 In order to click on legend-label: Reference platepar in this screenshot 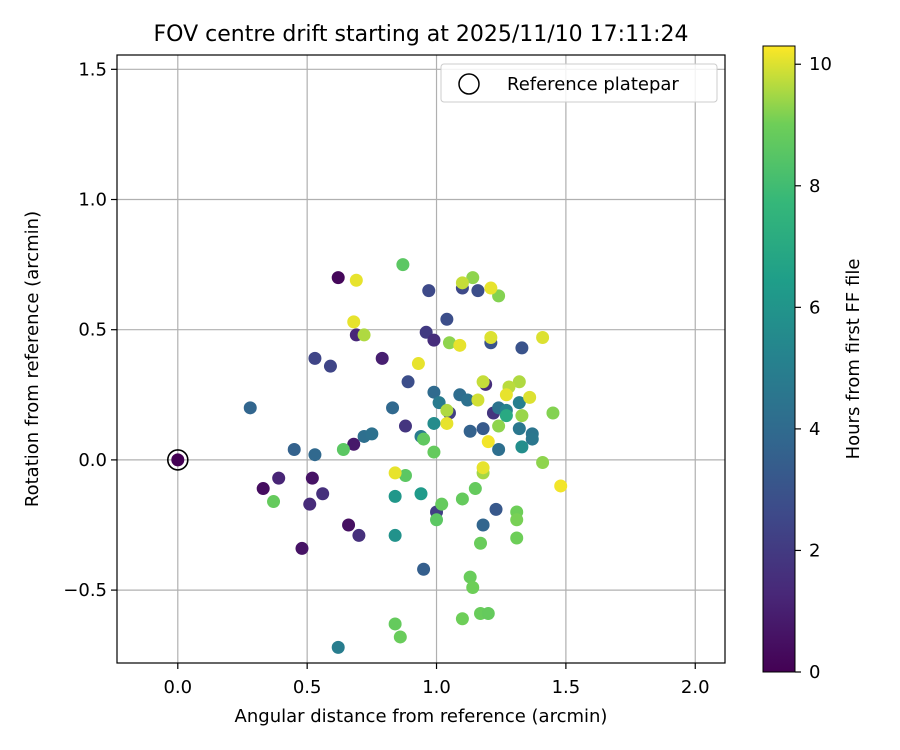, I will do `click(593, 84)`.